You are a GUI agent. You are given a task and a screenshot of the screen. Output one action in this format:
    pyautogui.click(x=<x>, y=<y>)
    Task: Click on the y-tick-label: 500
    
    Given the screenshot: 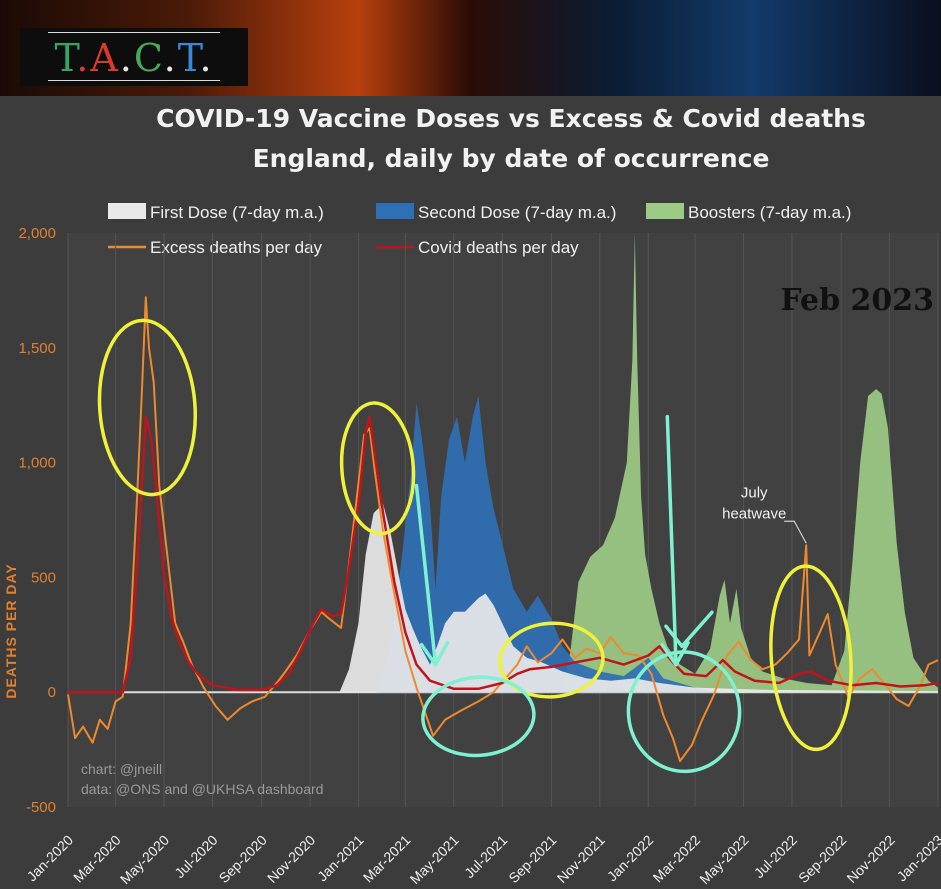 What is the action you would take?
    pyautogui.click(x=43, y=577)
    